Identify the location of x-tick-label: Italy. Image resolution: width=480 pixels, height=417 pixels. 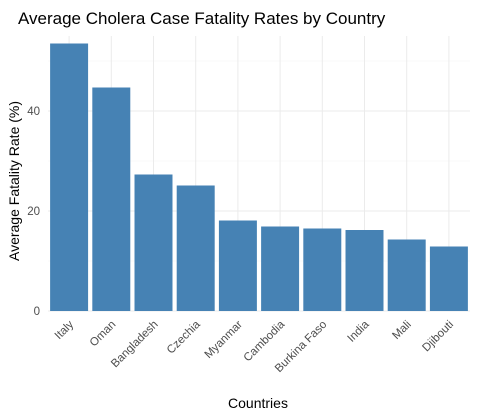
(65, 330).